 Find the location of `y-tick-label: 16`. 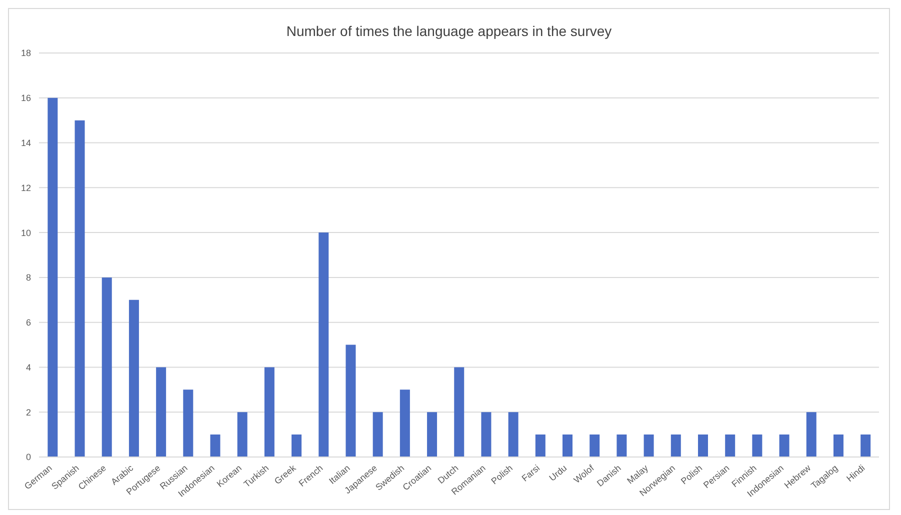

y-tick-label: 16 is located at coordinates (25, 98).